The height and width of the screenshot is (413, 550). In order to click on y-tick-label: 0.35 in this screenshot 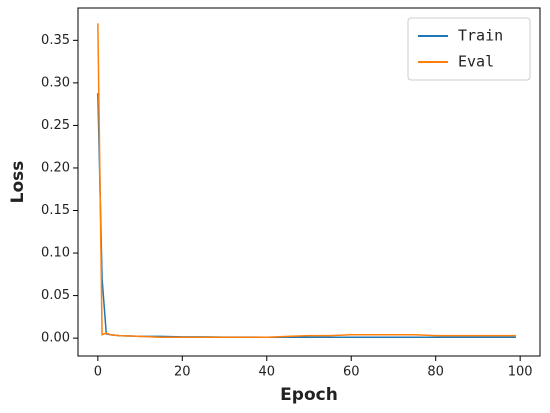, I will do `click(55, 40)`.